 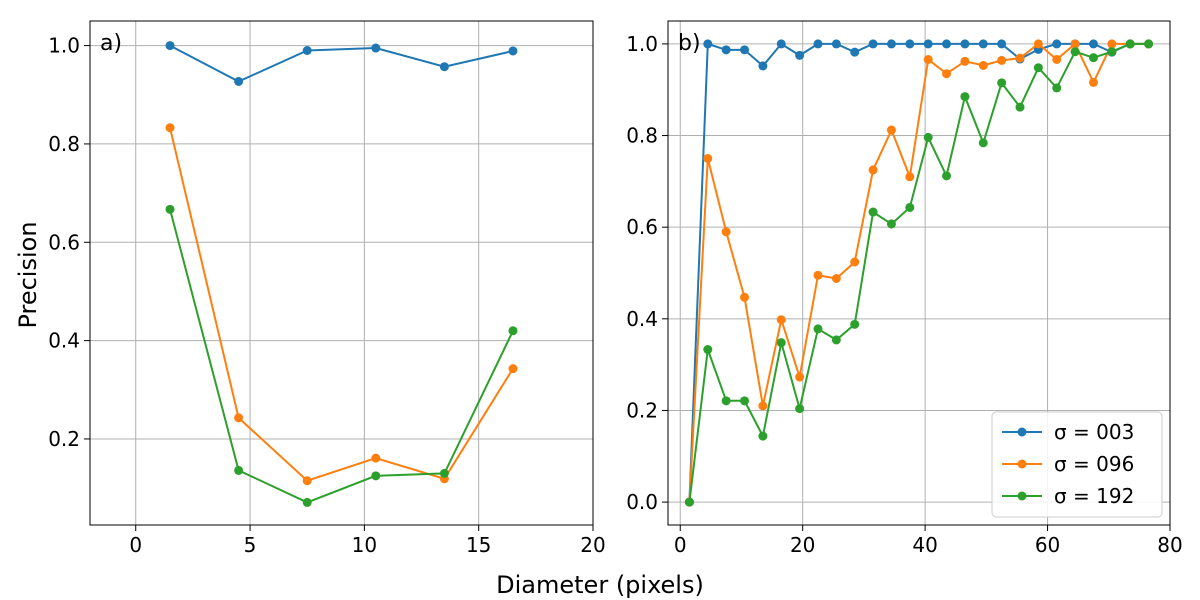 What do you see at coordinates (64, 439) in the screenshot?
I see `y-tick-label: 0.2` at bounding box center [64, 439].